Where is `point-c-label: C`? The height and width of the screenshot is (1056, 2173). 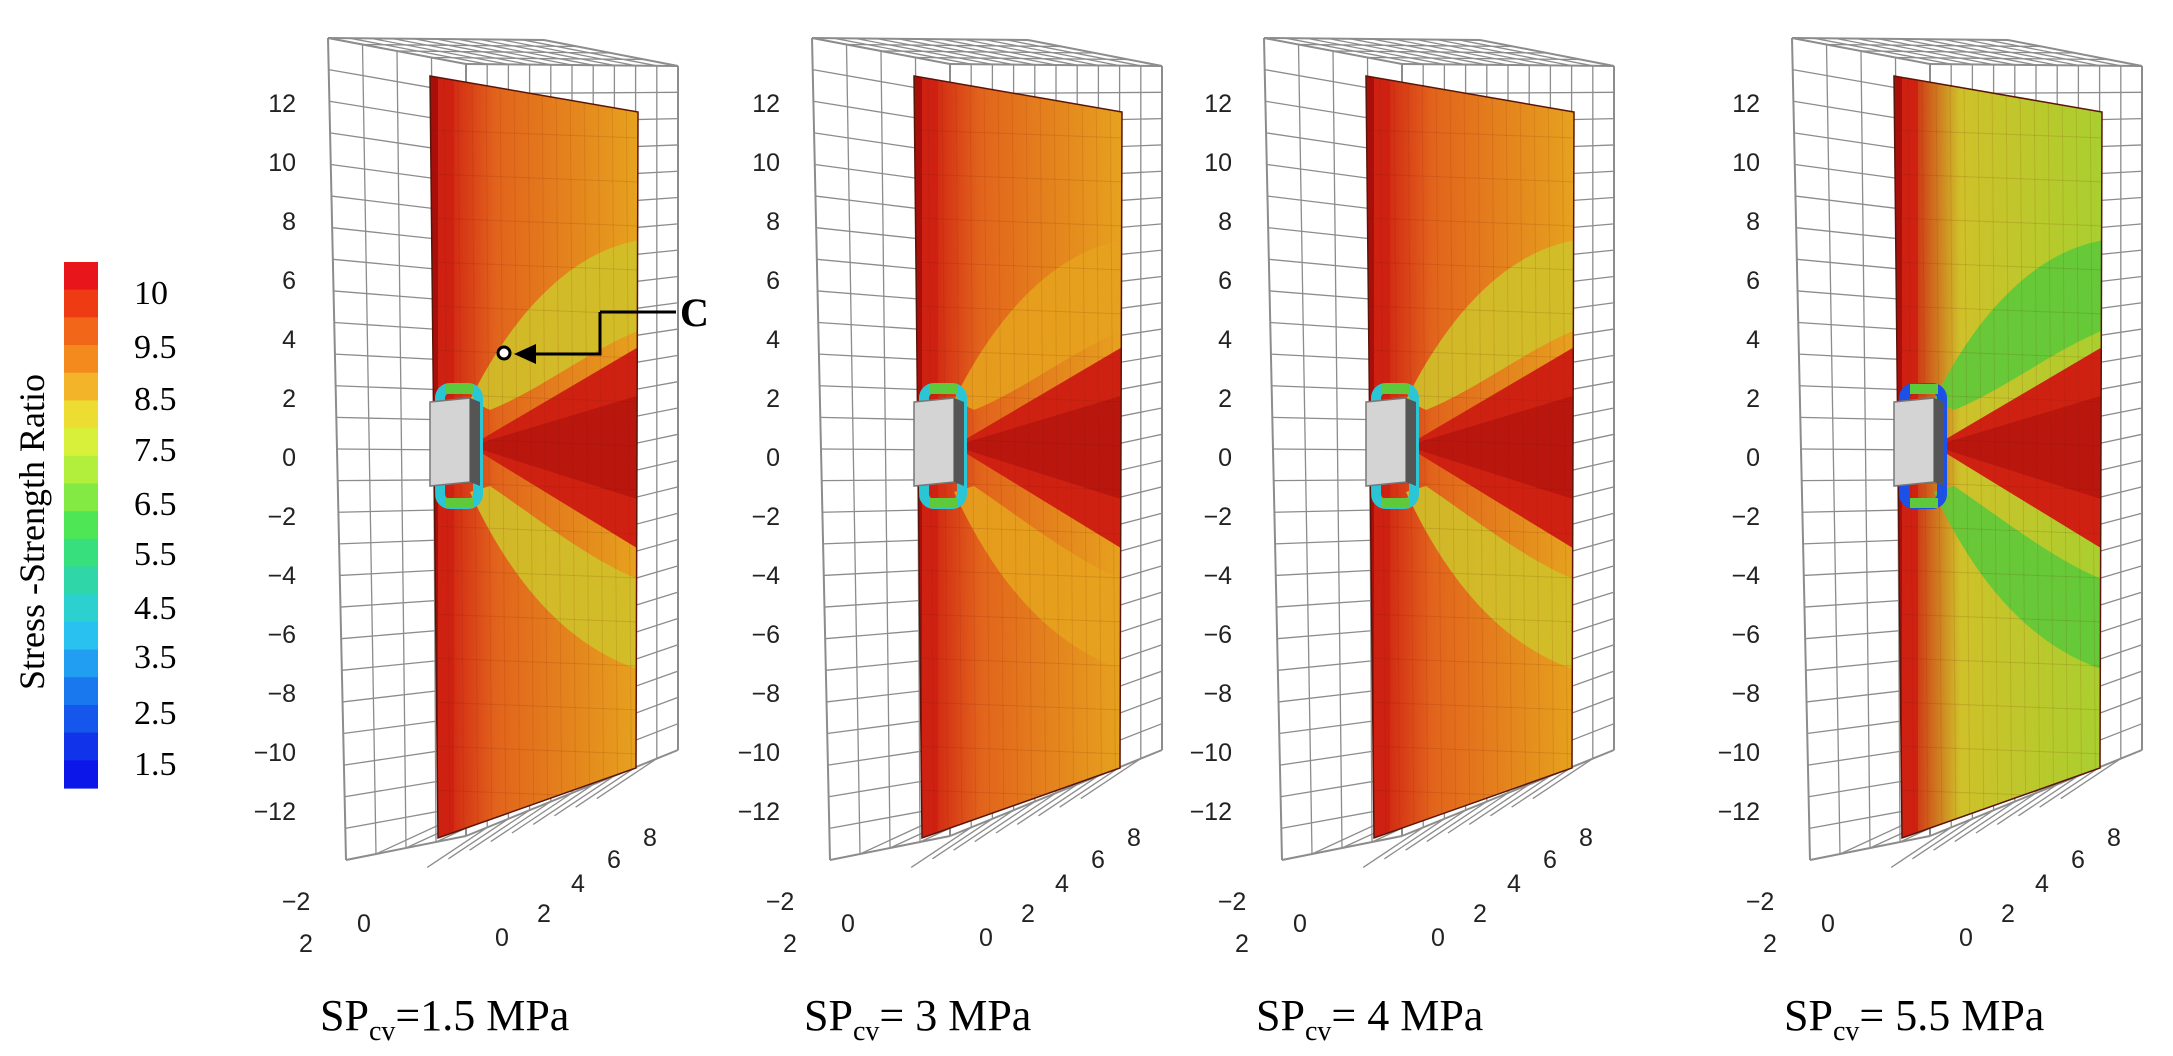
point-c-label: C is located at coordinates (694, 312).